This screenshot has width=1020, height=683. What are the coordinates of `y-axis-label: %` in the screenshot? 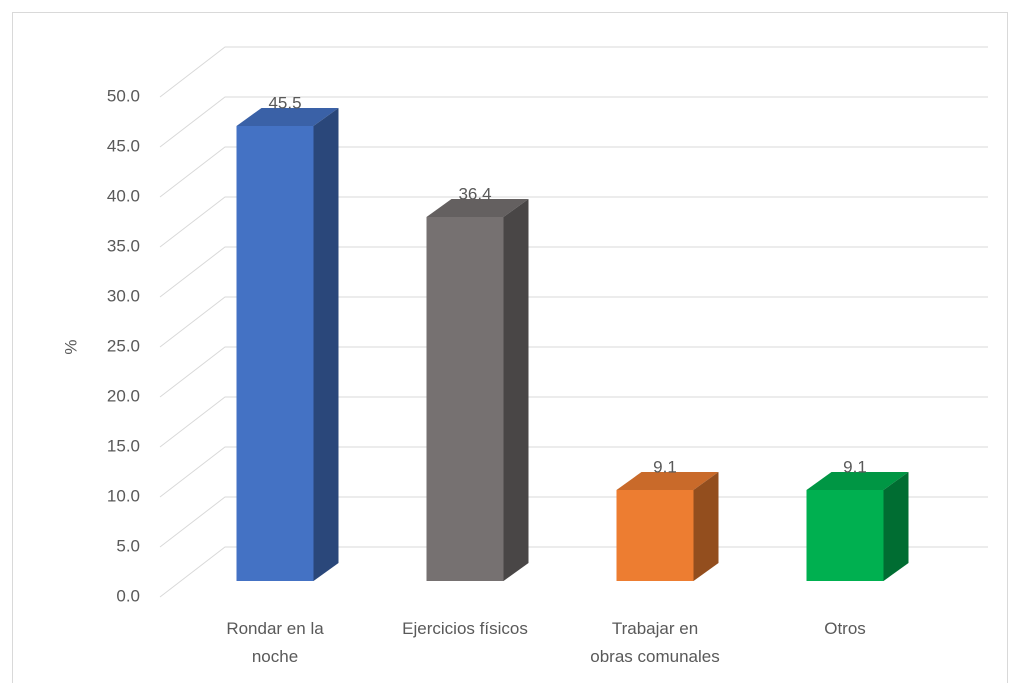 It's located at (70, 346).